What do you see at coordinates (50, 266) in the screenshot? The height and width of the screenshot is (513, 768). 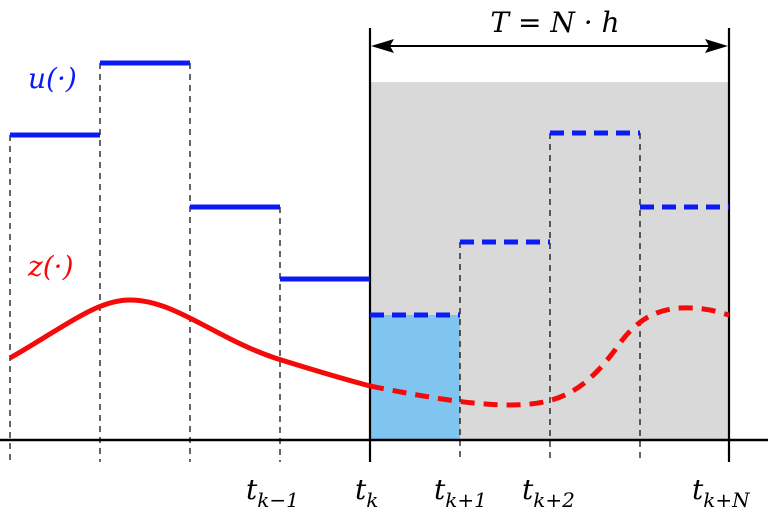 I see `state-label: z(·)` at bounding box center [50, 266].